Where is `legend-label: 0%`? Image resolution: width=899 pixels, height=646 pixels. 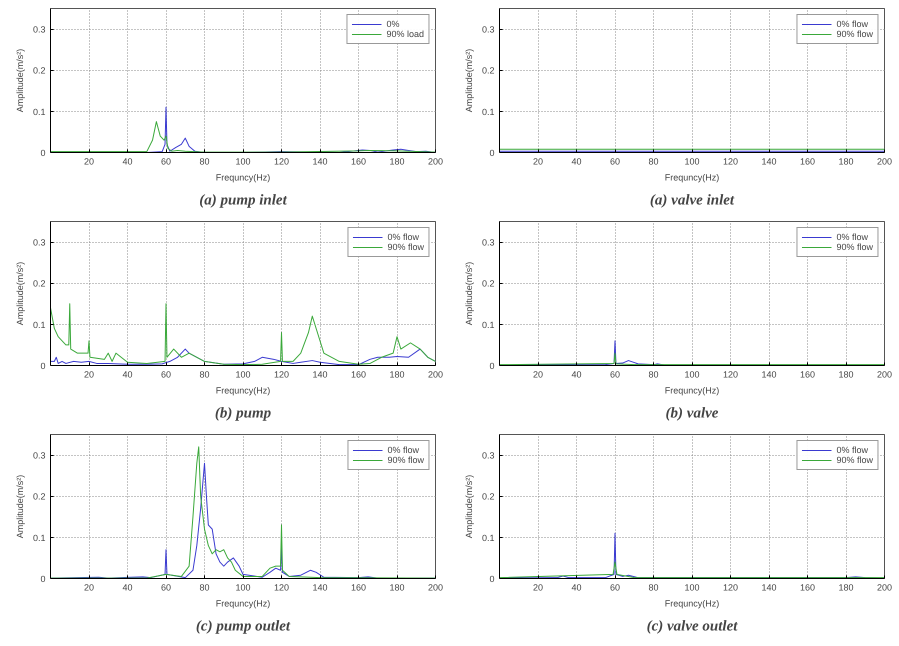 legend-label: 0% is located at coordinates (393, 24).